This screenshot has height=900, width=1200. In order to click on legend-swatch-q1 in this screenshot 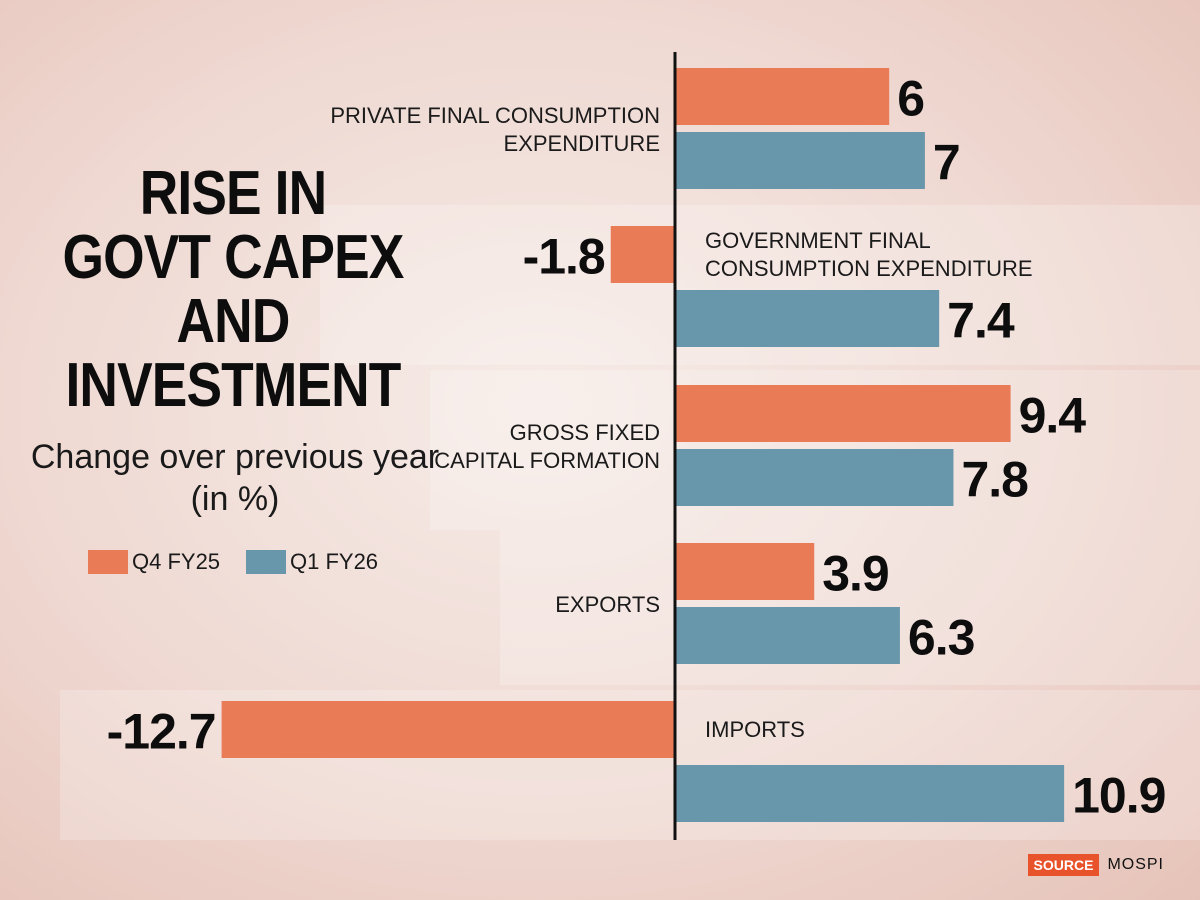, I will do `click(266, 562)`.